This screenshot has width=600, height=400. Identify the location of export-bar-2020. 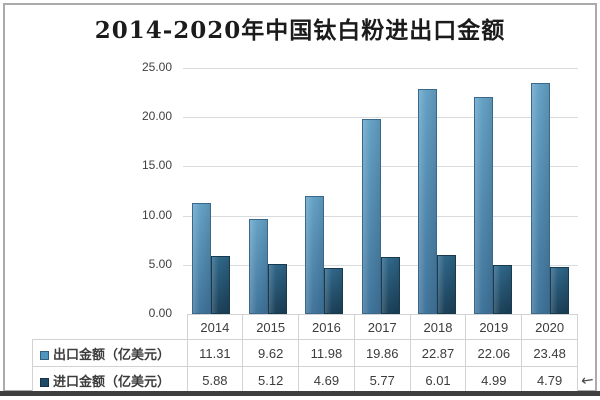
(540, 198).